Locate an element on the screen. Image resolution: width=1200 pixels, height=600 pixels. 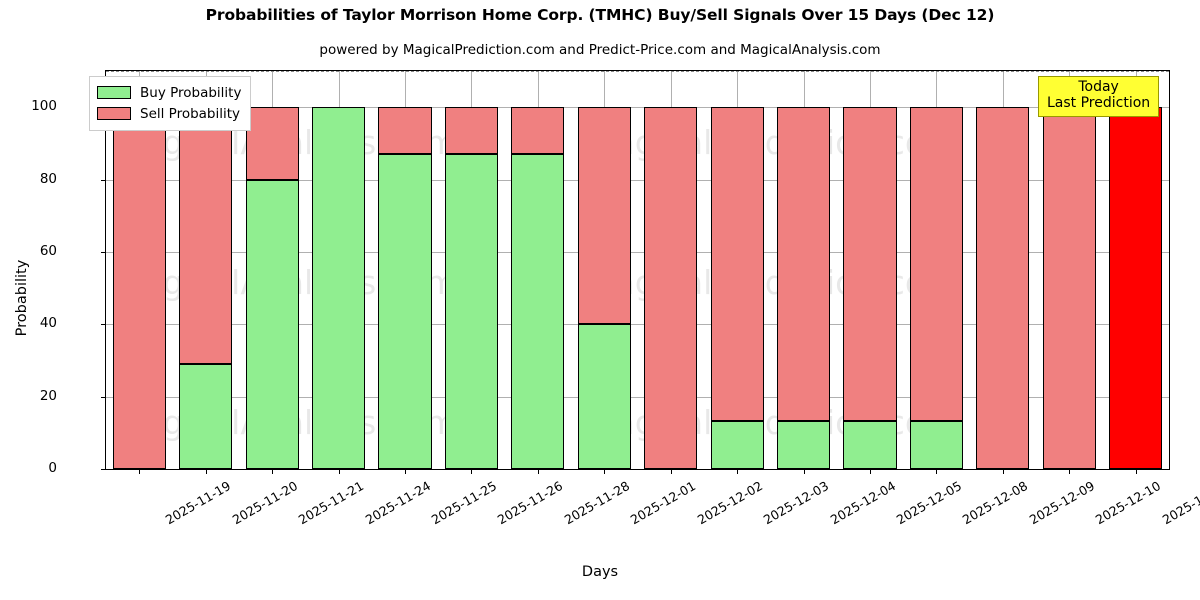
today-annotation-line2: Last Prediction is located at coordinates (1099, 102).